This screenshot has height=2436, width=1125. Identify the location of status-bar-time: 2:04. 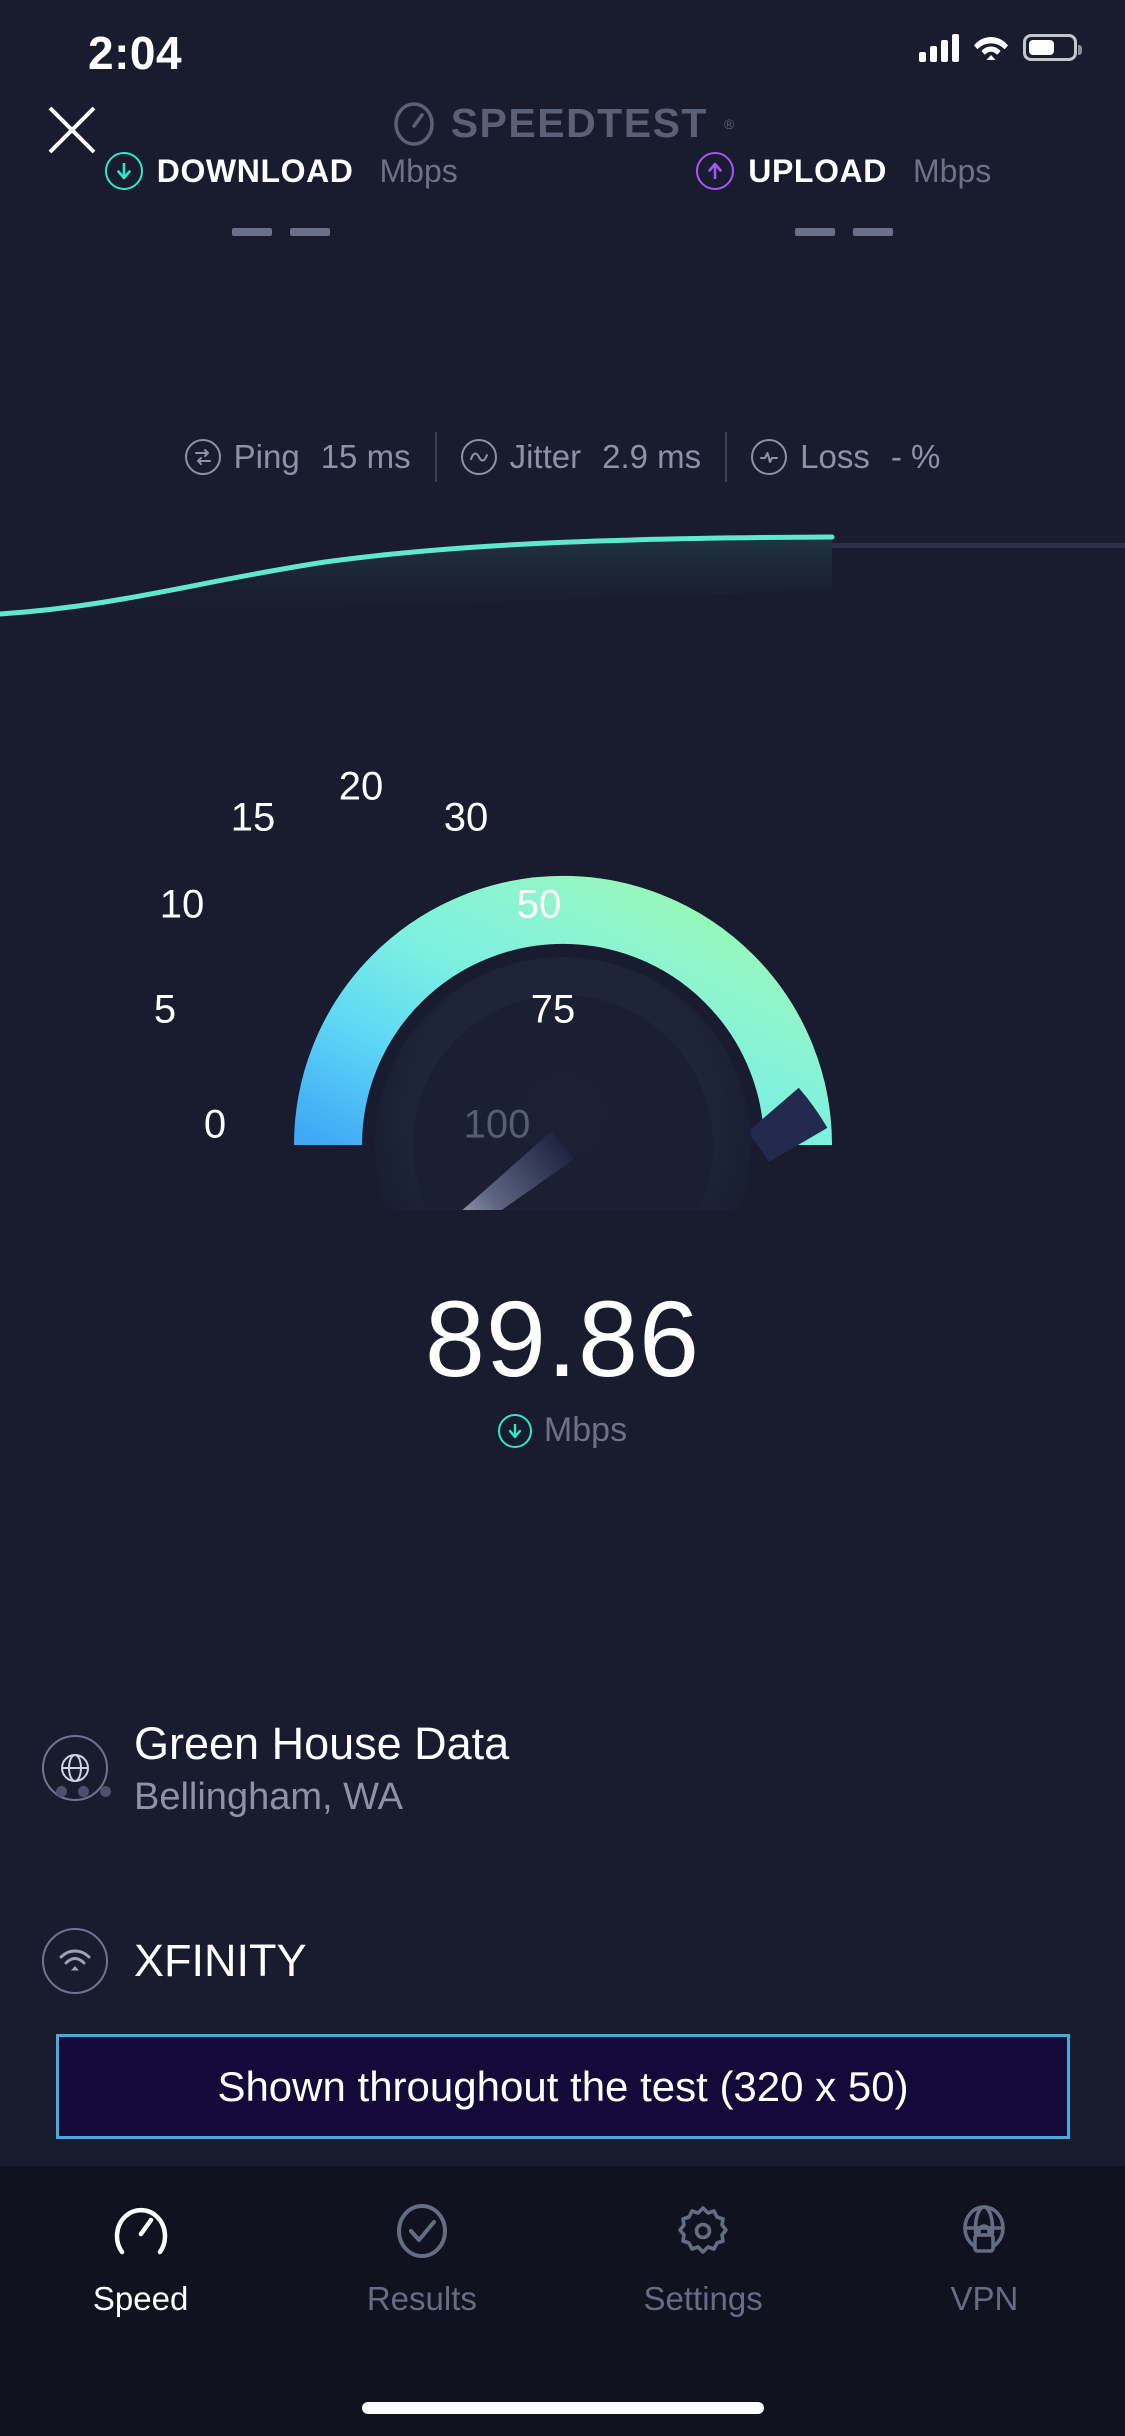
(135, 53).